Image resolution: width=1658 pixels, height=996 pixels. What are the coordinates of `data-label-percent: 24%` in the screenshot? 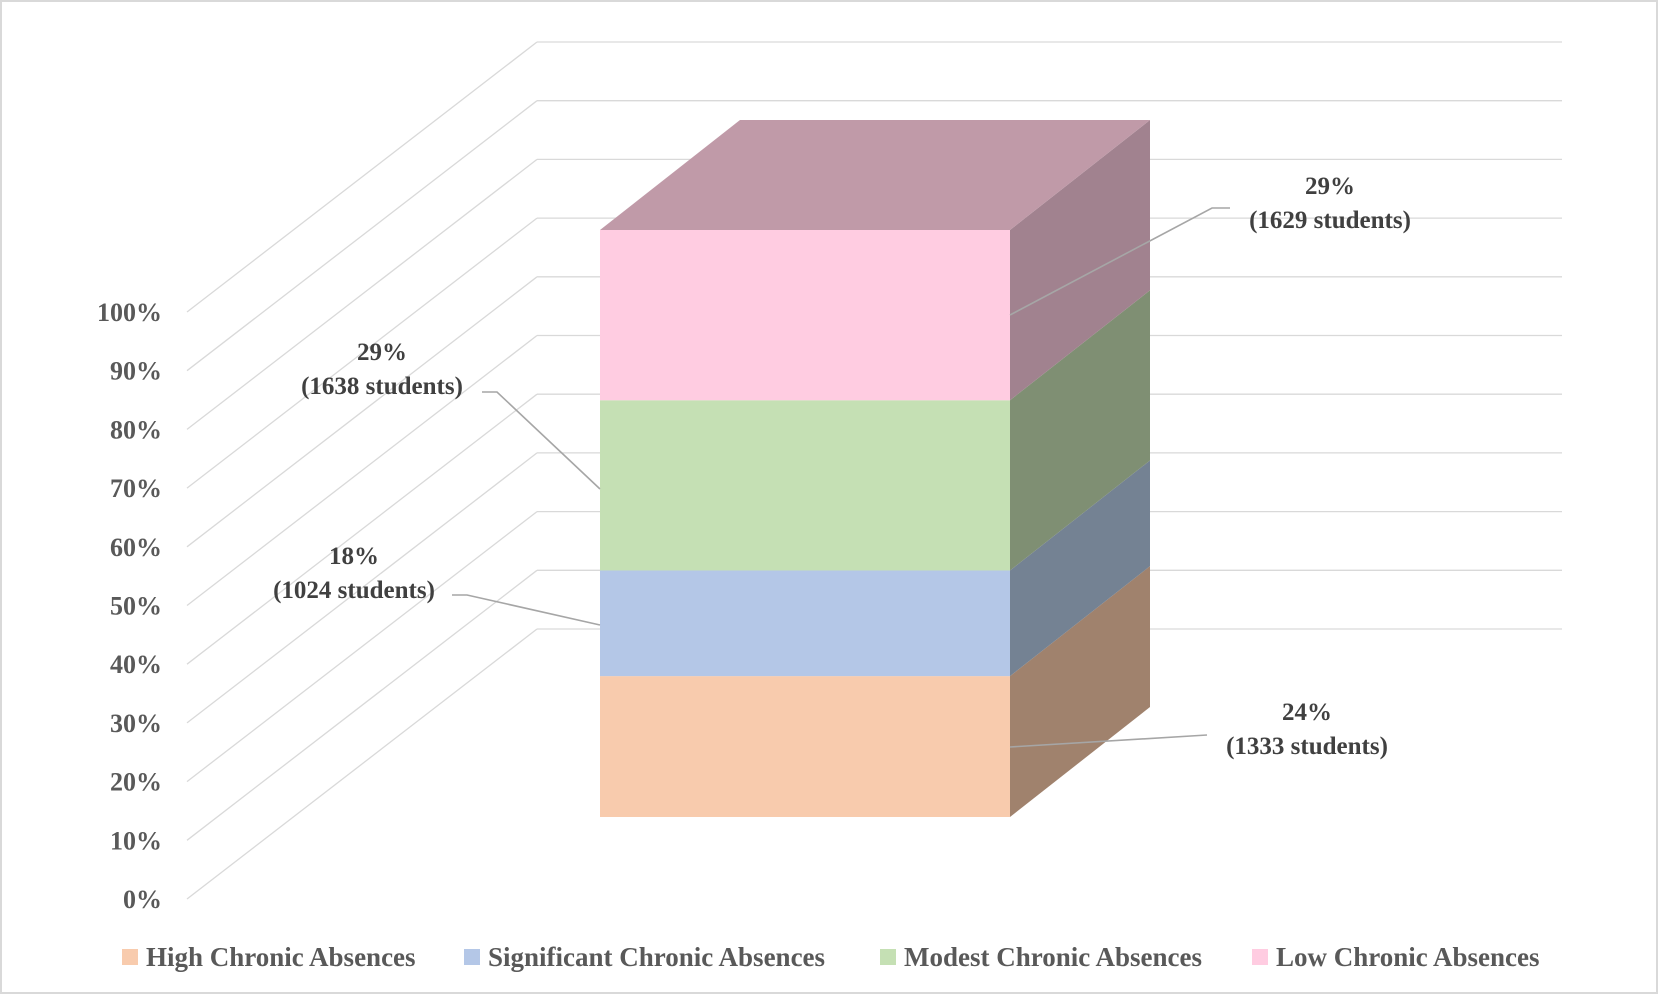 It's located at (1307, 712).